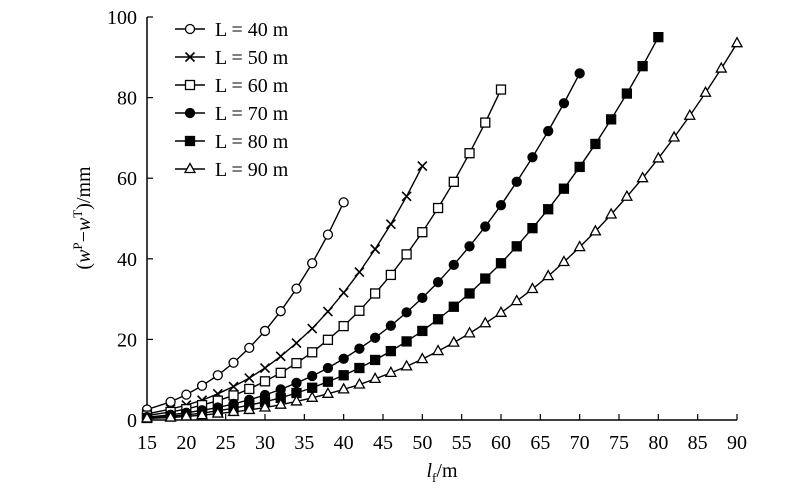 This screenshot has height=495, width=800. What do you see at coordinates (127, 260) in the screenshot?
I see `y-tick-label: 40` at bounding box center [127, 260].